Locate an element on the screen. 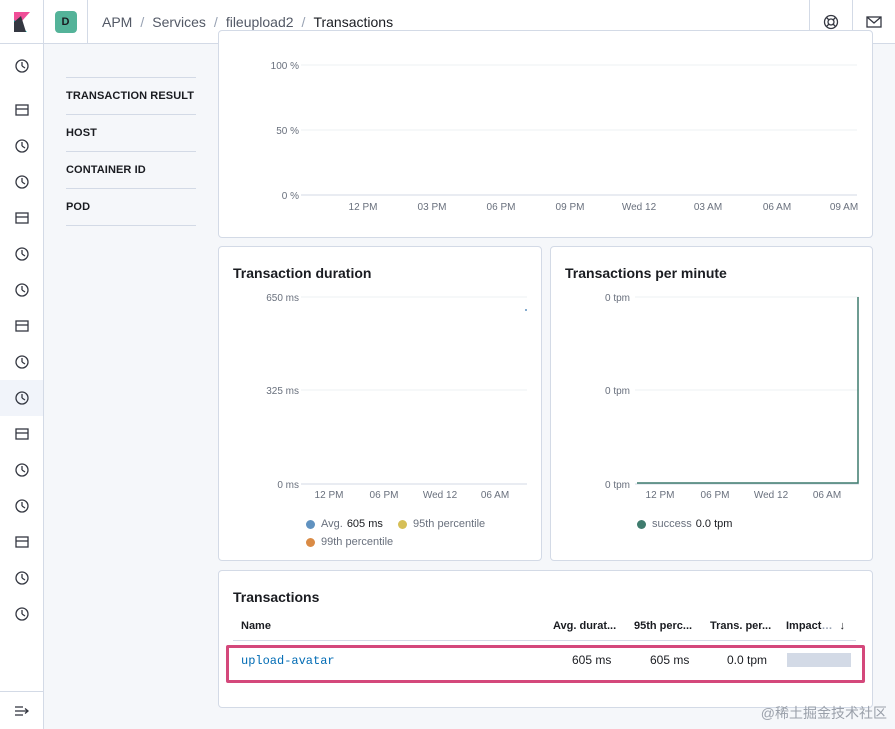 The image size is (895, 729). legend-label: Avg. is located at coordinates (332, 524).